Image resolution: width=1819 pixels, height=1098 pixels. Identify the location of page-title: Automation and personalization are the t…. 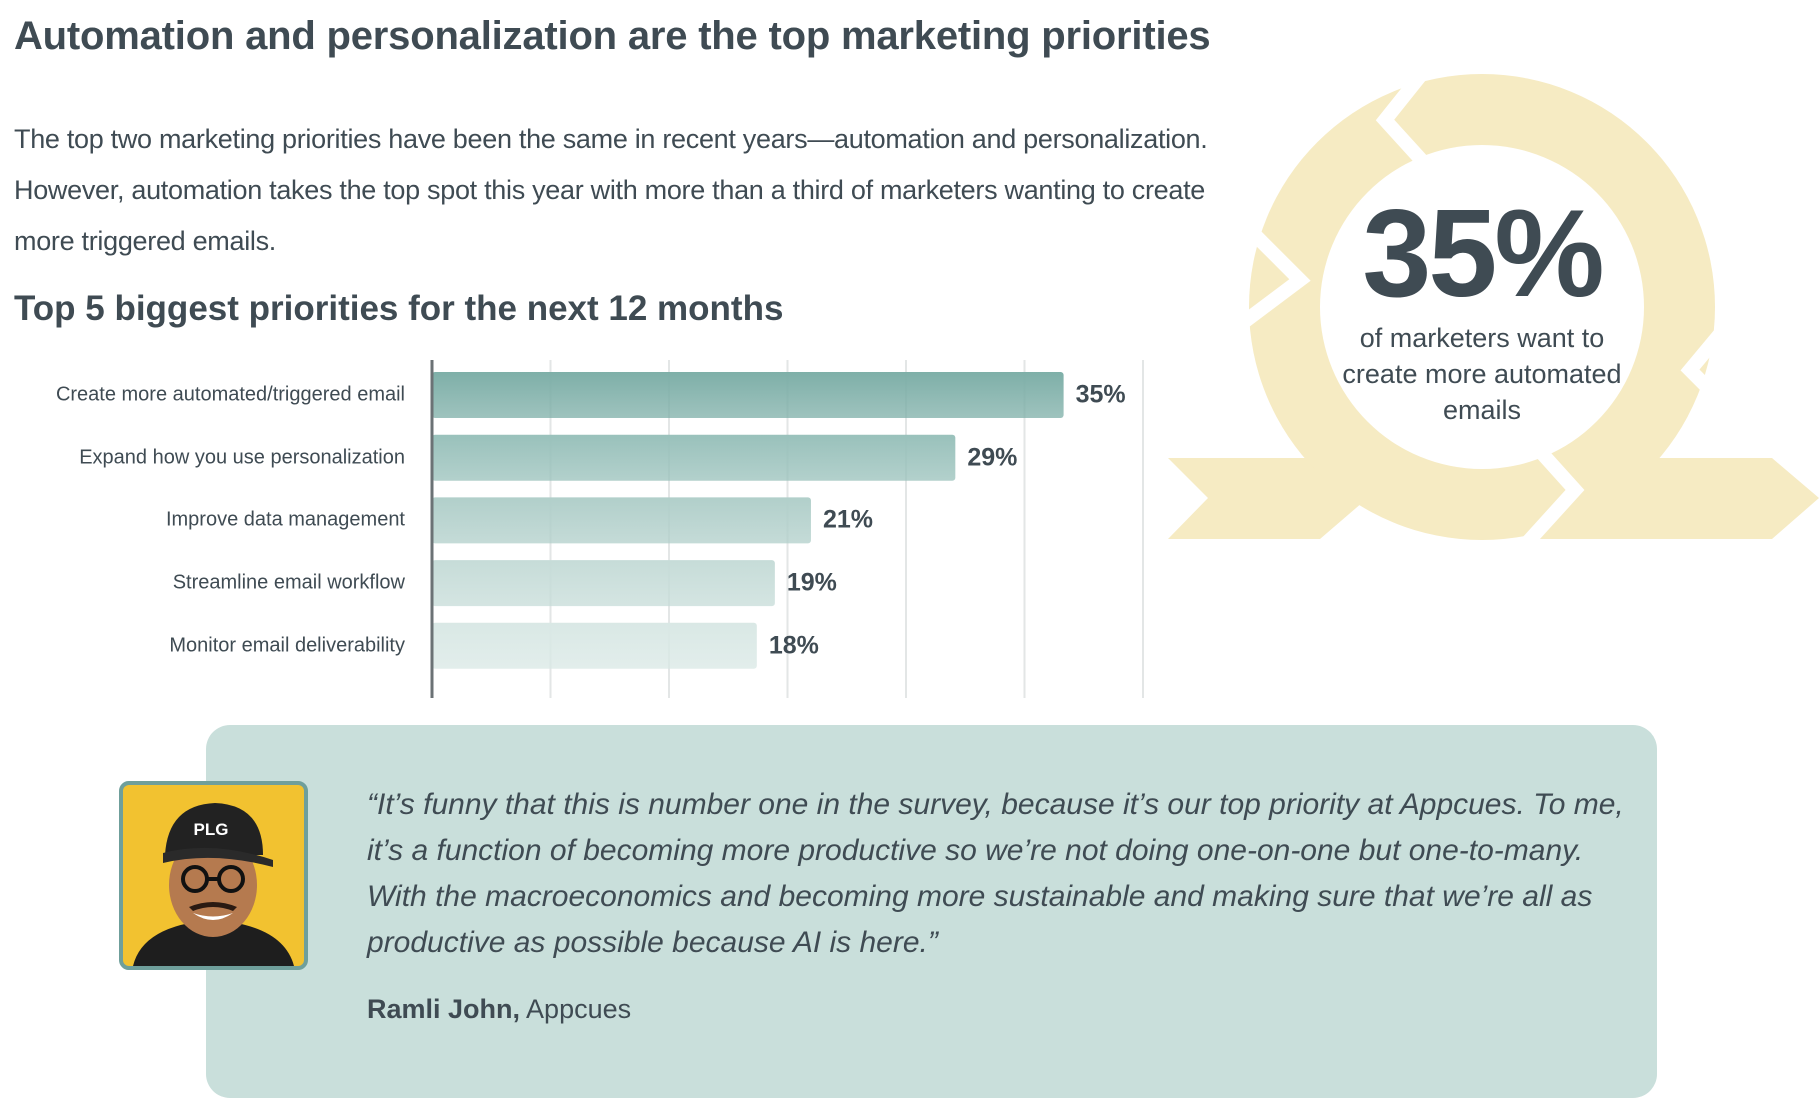
(612, 36).